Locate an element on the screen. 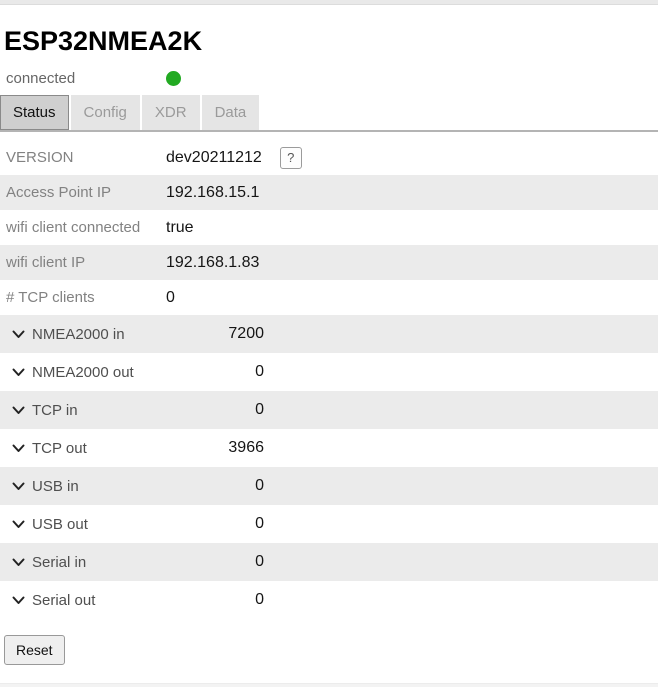  row-label-cell: Access Point IP is located at coordinates (86, 192).